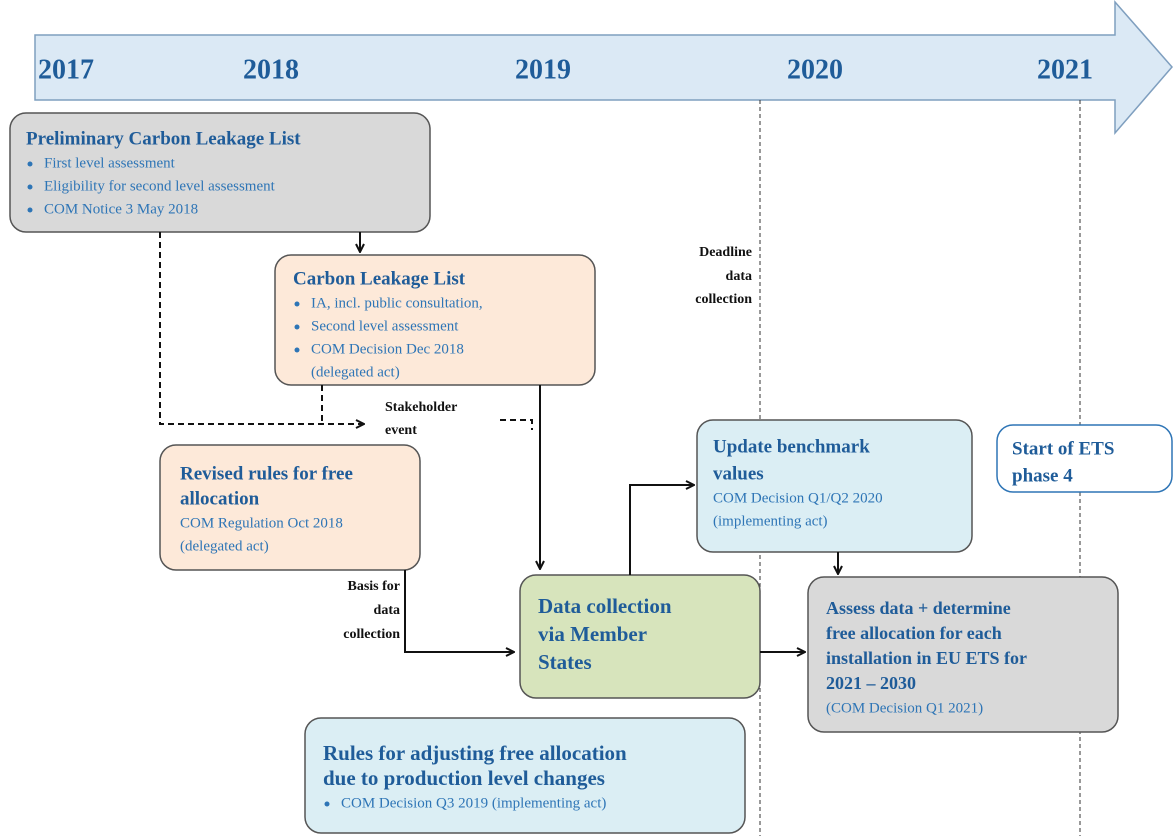  What do you see at coordinates (815, 69) in the screenshot?
I see `year: 2020` at bounding box center [815, 69].